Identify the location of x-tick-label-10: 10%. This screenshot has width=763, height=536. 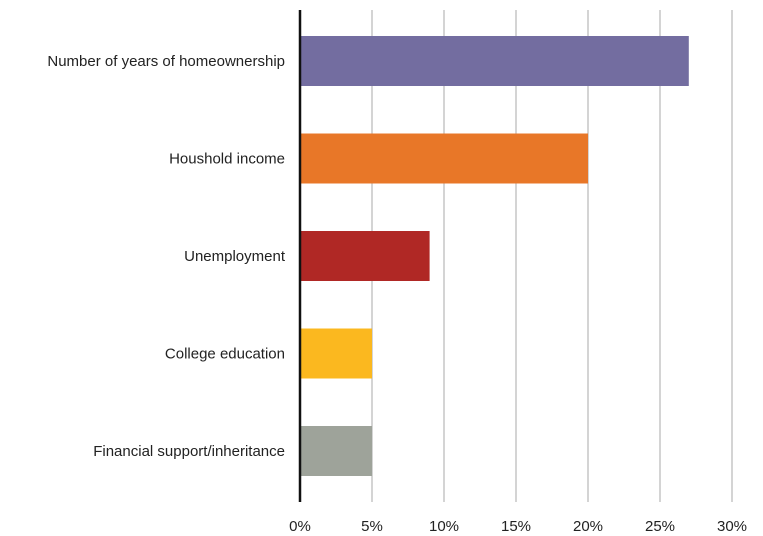
(444, 526).